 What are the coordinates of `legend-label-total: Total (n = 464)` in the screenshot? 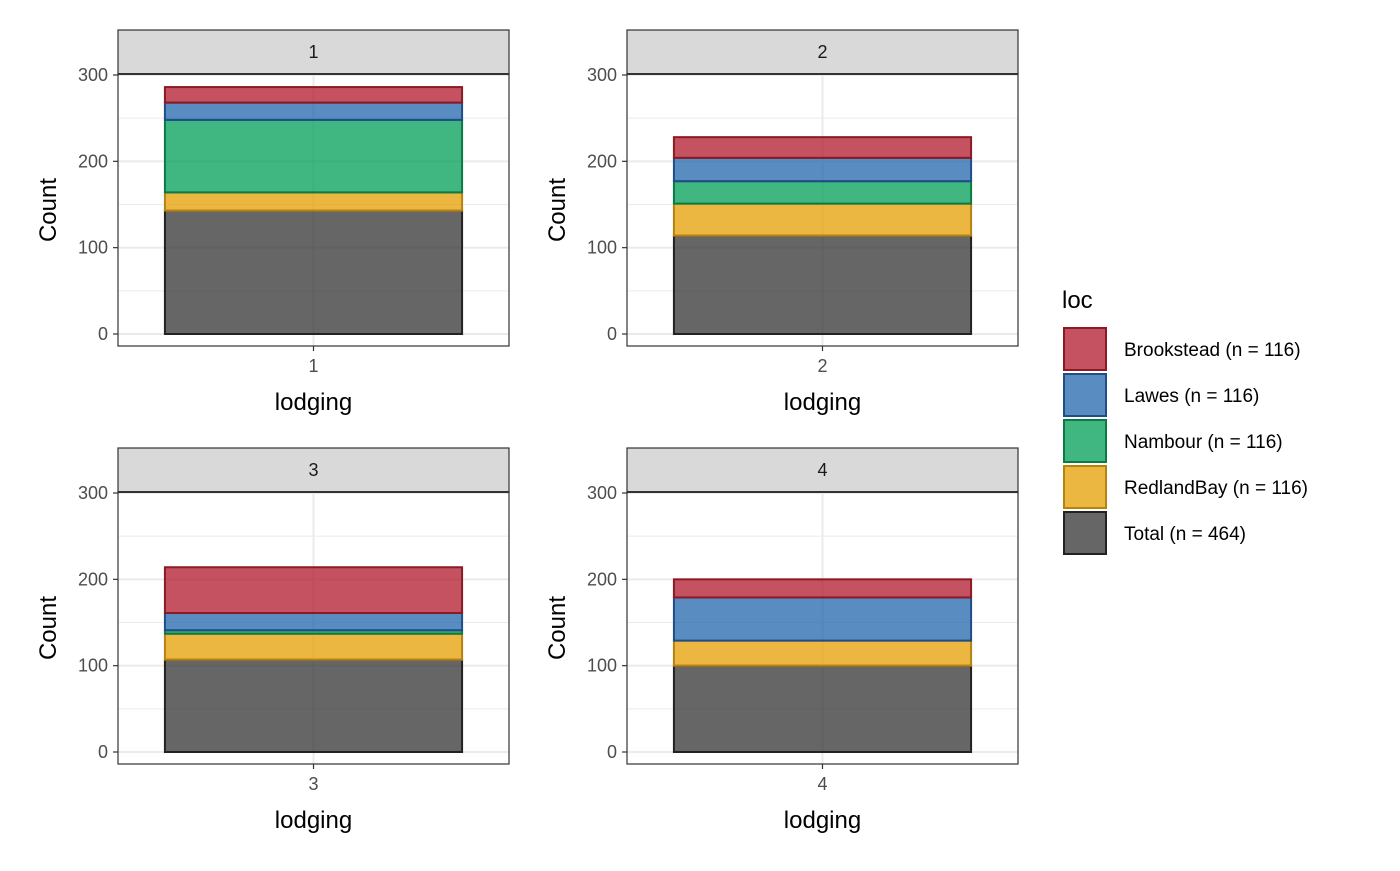 It's located at (1185, 534).